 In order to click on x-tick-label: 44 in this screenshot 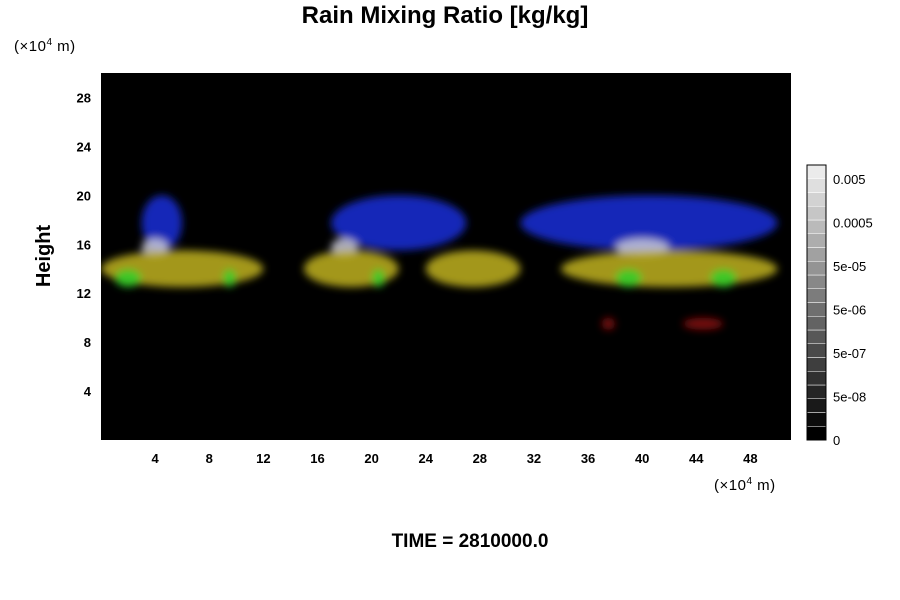, I will do `click(696, 458)`.